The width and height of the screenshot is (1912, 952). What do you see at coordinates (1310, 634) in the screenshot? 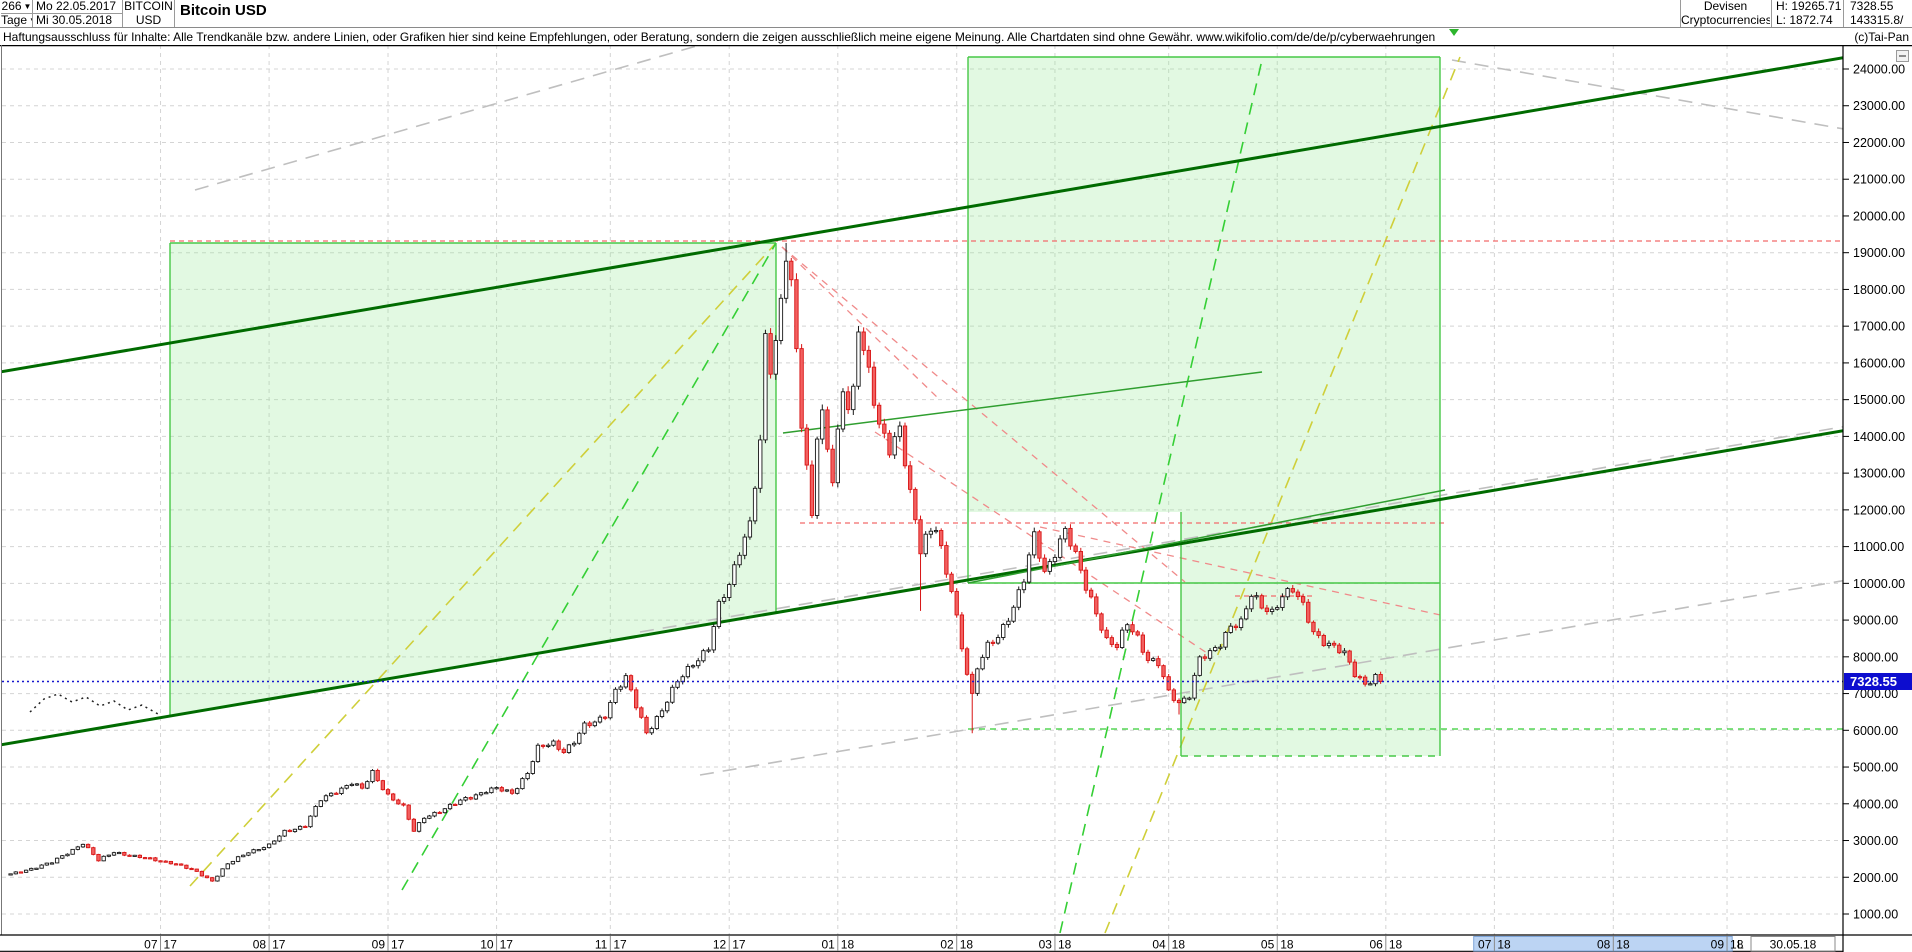
I see `trend-region-right-lower` at bounding box center [1310, 634].